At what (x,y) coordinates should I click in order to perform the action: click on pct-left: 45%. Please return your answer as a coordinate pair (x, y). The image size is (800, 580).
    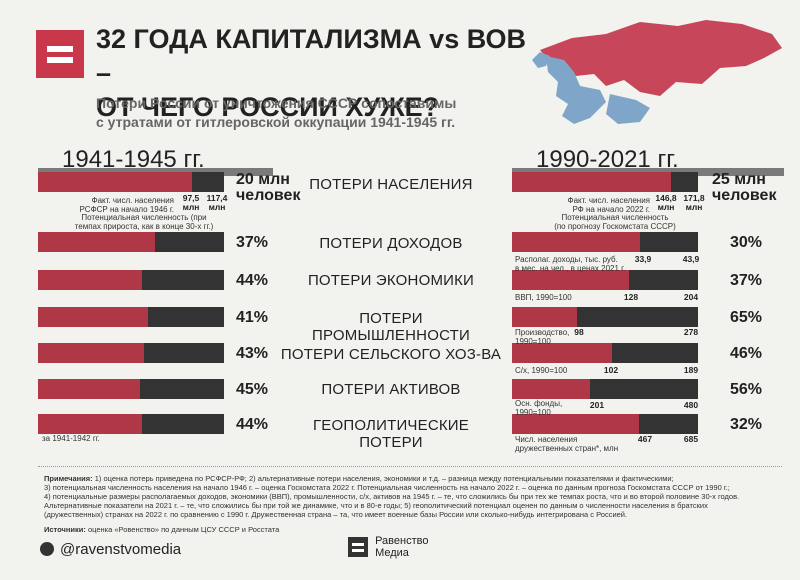
    Looking at the image, I should click on (252, 389).